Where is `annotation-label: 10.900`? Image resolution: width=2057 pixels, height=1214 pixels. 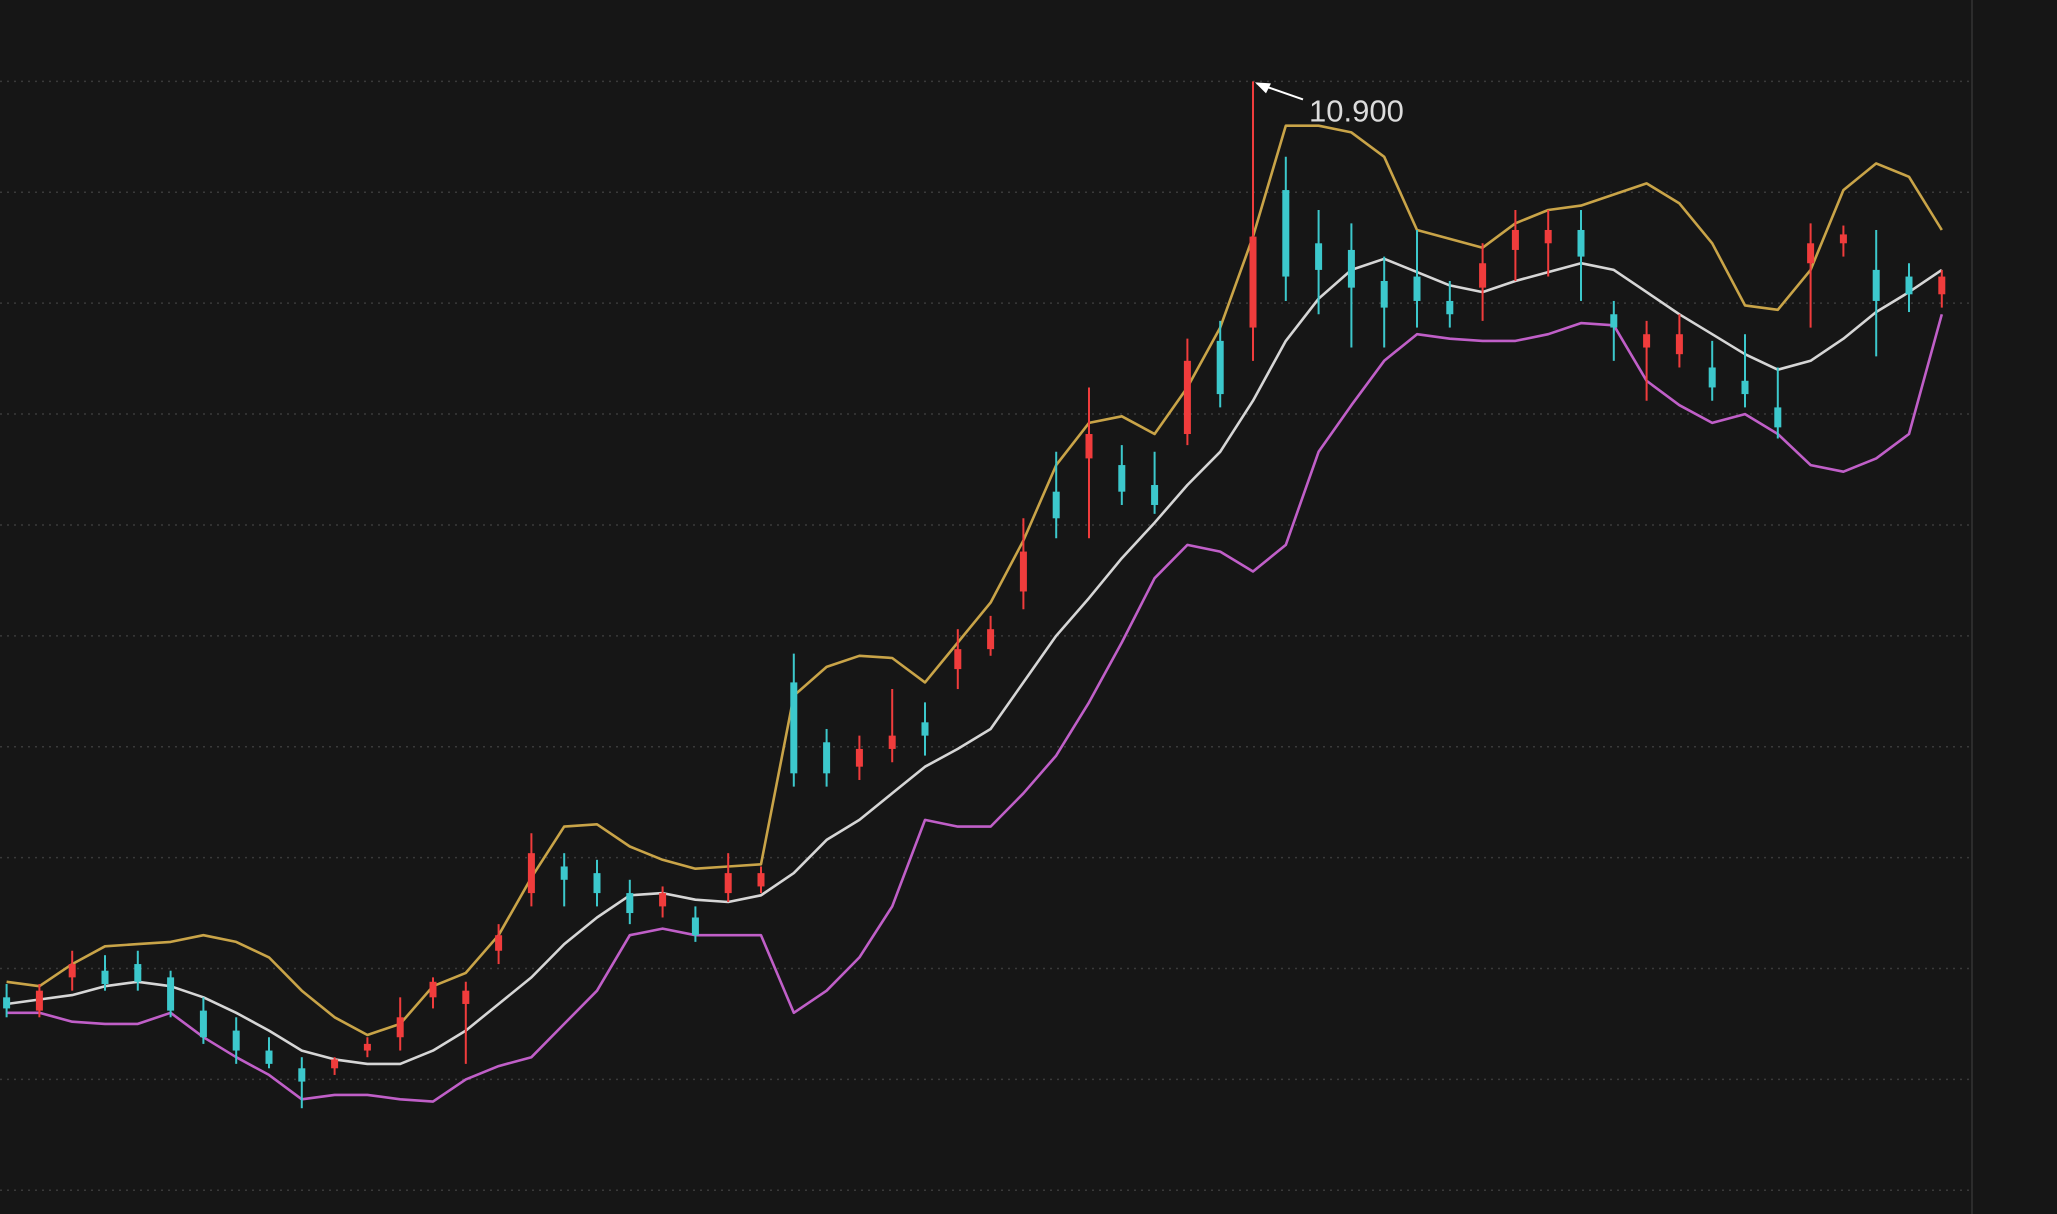 annotation-label: 10.900 is located at coordinates (1356, 110).